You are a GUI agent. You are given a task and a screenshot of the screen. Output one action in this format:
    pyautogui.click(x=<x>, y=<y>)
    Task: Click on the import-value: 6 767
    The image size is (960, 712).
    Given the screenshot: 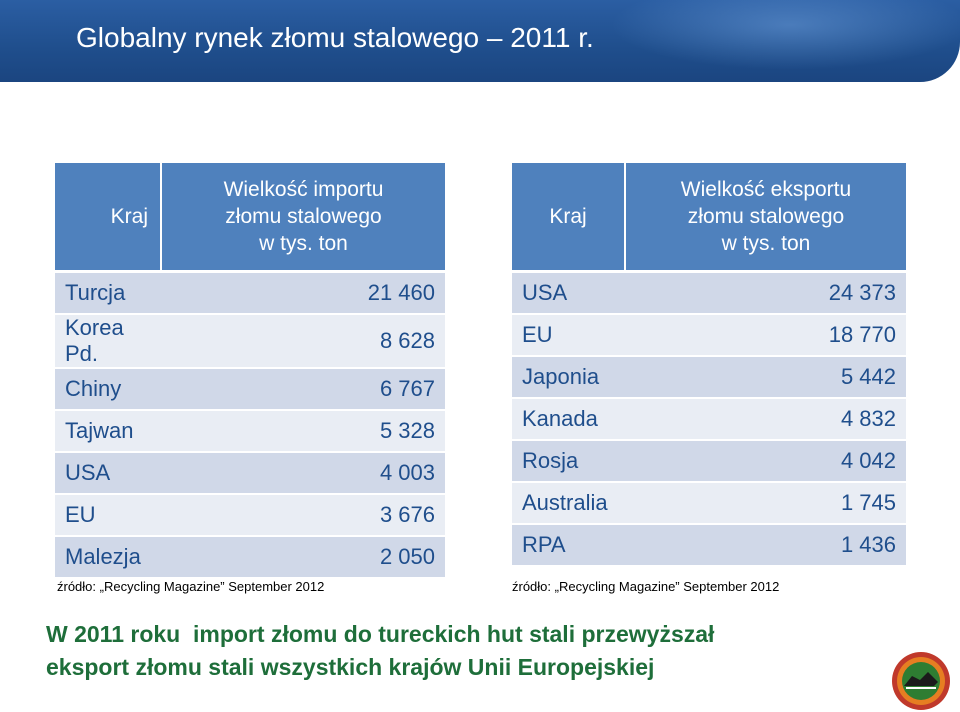 What is the action you would take?
    pyautogui.click(x=303, y=390)
    